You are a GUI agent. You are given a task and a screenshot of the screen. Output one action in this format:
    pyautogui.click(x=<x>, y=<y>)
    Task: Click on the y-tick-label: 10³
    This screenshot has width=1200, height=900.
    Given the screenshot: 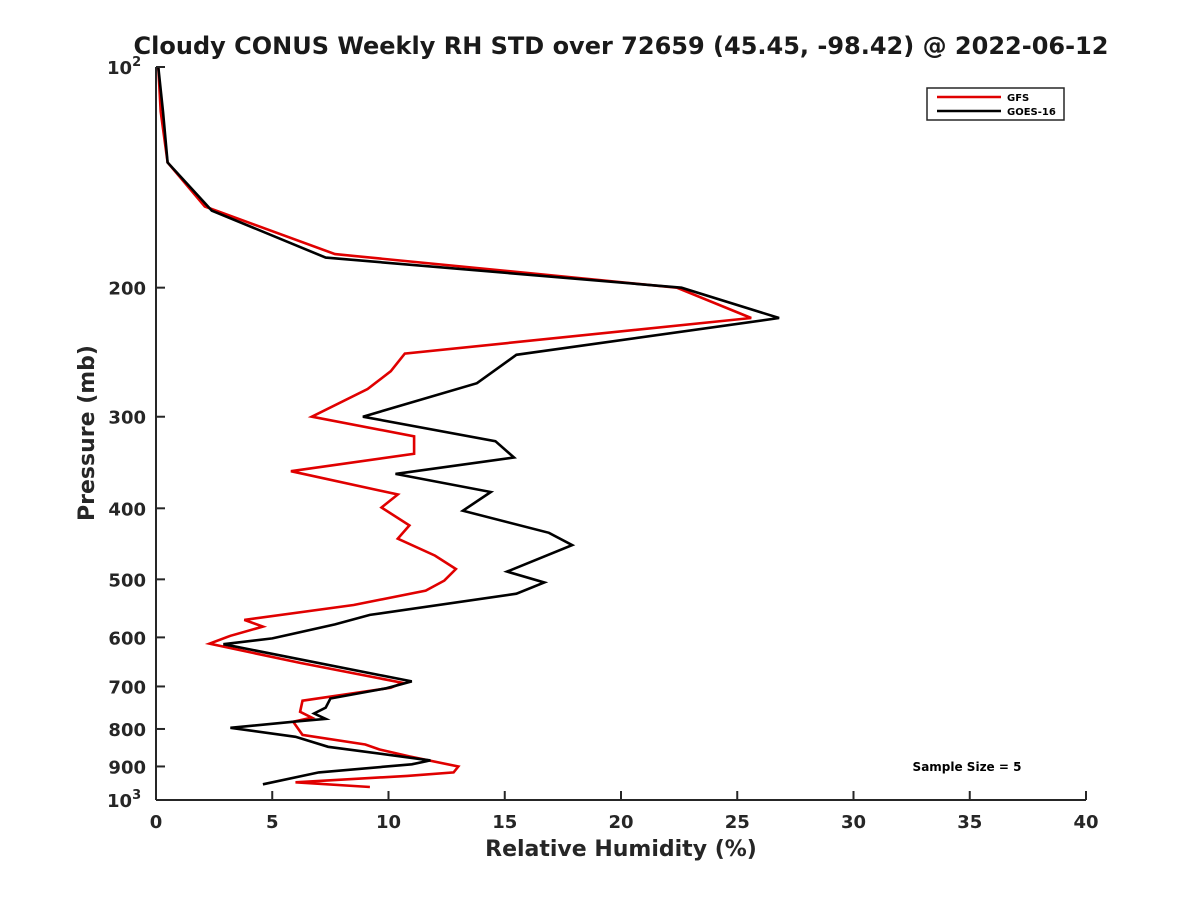 What is the action you would take?
    pyautogui.click(x=124, y=800)
    